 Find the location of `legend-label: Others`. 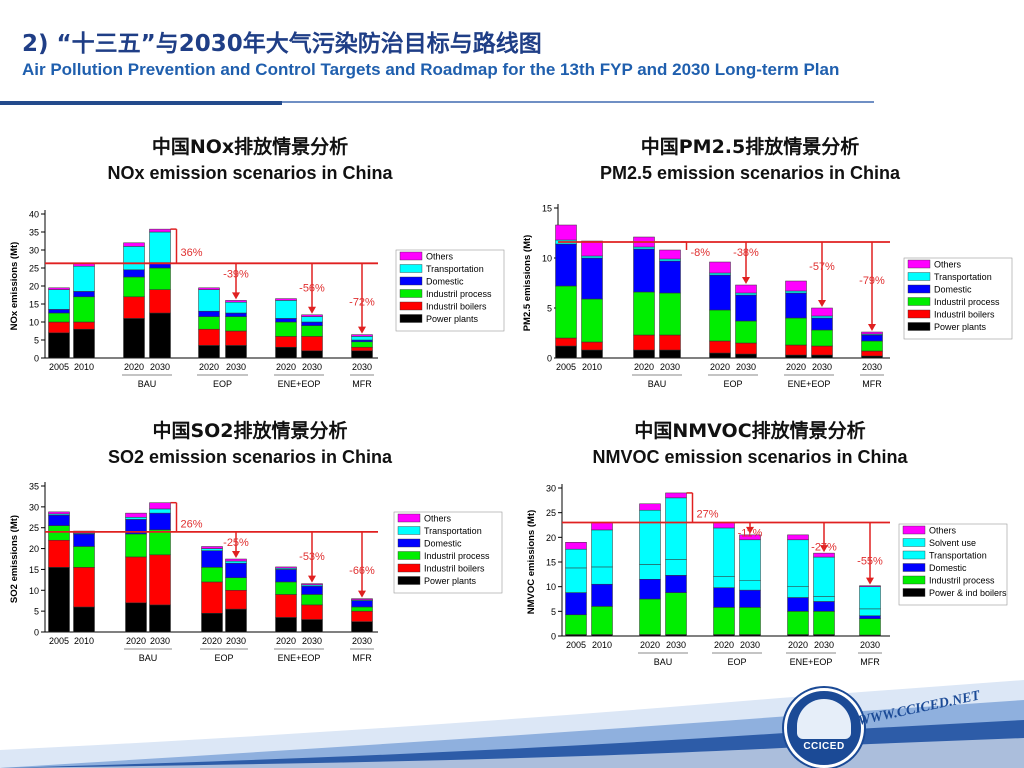

legend-label: Others is located at coordinates (948, 265).